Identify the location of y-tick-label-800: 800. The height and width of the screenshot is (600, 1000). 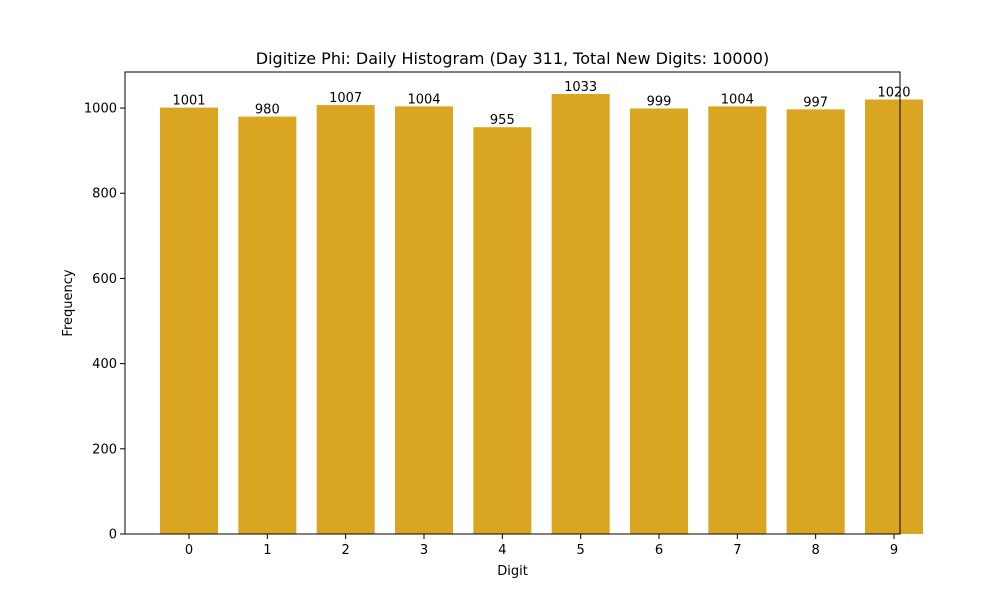
(104, 194).